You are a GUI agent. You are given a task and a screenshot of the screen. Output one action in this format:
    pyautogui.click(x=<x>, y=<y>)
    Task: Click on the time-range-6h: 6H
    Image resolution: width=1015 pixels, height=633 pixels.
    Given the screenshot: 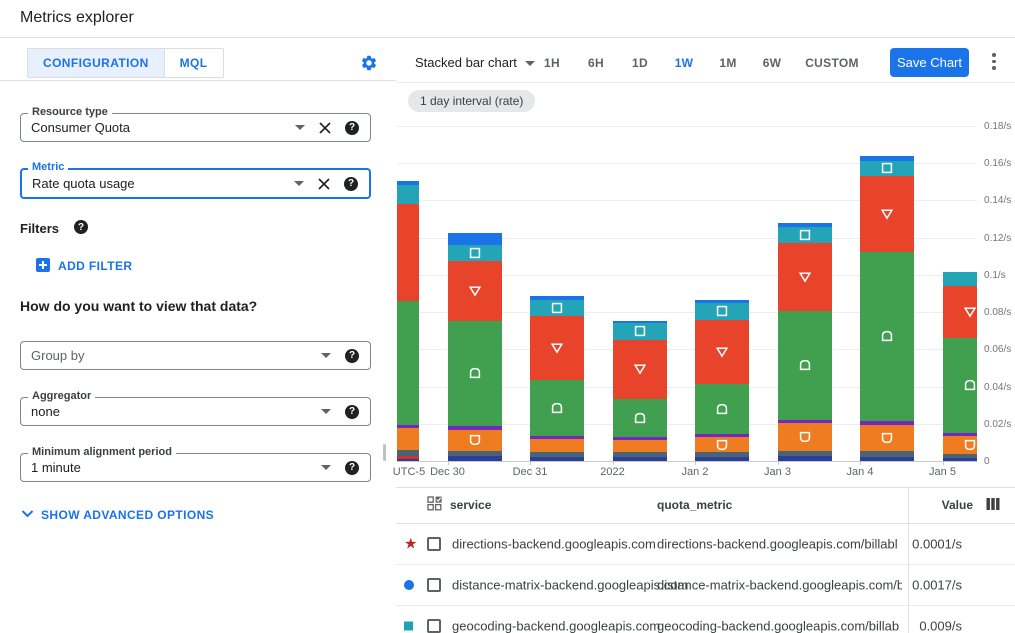 What is the action you would take?
    pyautogui.click(x=596, y=62)
    